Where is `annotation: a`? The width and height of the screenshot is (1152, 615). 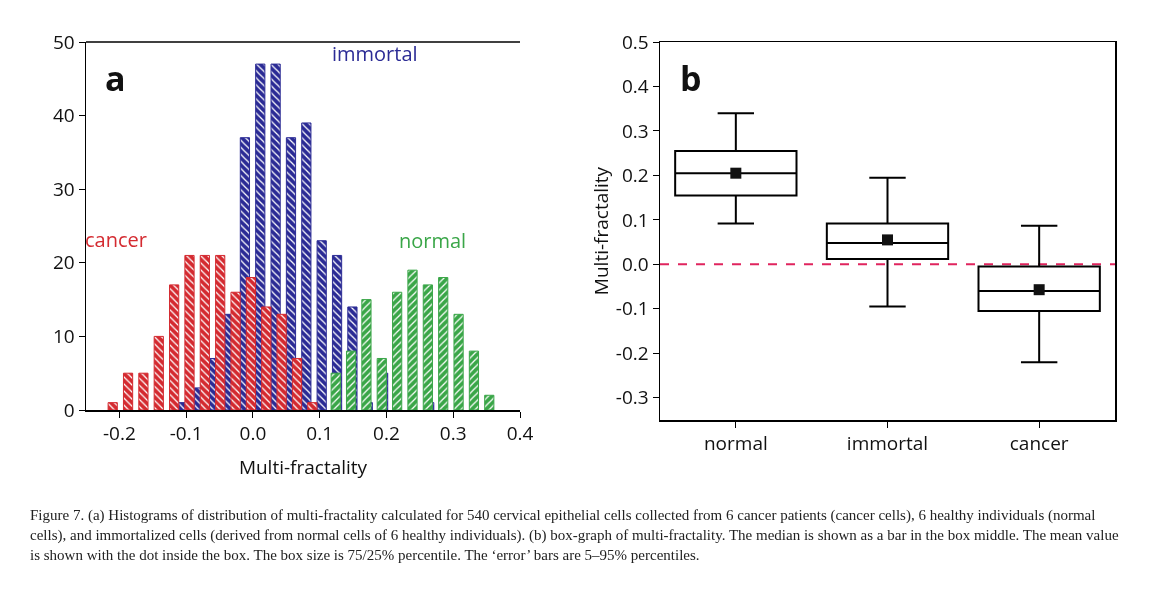
annotation: a is located at coordinates (115, 78).